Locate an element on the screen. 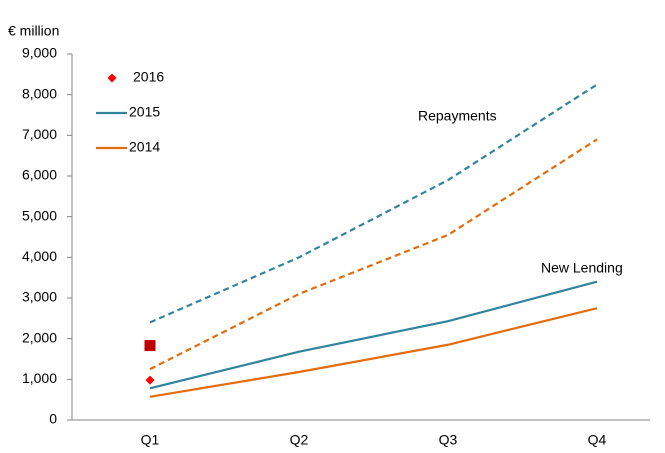 The height and width of the screenshot is (453, 665). x-tick-label: Q1 is located at coordinates (150, 440).